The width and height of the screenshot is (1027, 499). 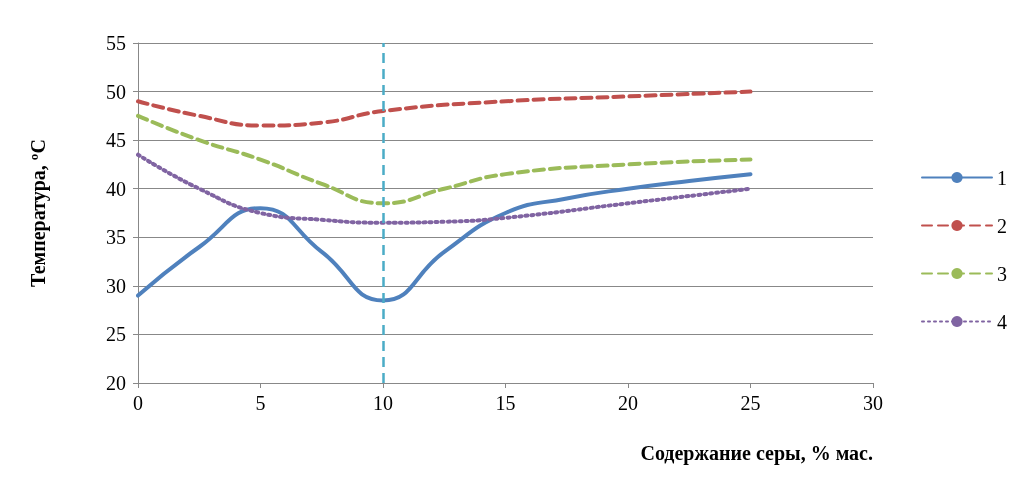 What do you see at coordinates (260, 403) in the screenshot?
I see `x-tick-label: 5` at bounding box center [260, 403].